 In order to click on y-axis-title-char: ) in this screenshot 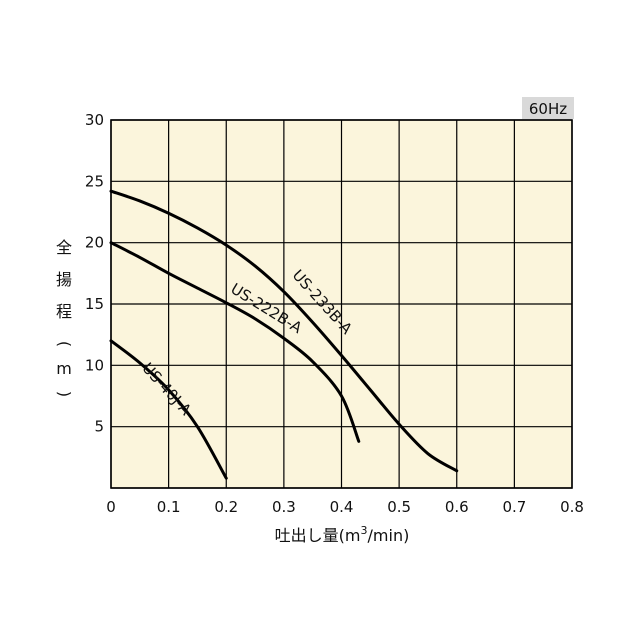, I will do `click(64, 394)`.